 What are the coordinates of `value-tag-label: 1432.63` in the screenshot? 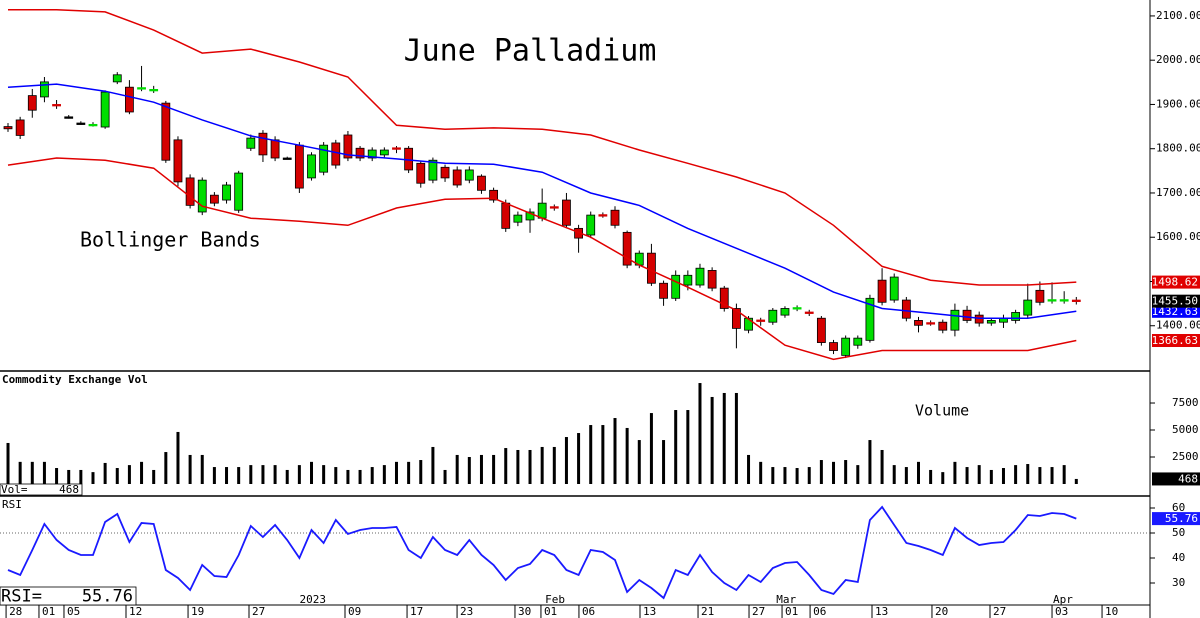 It's located at (1175, 311).